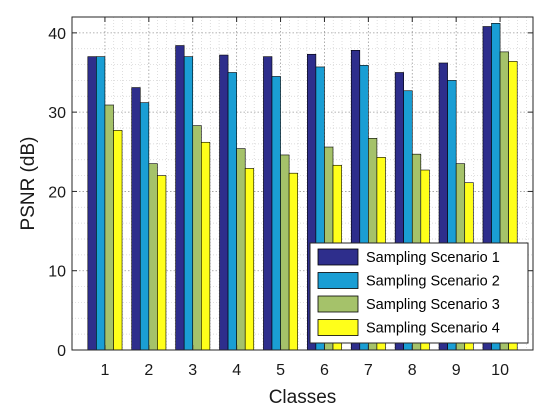  Describe the element at coordinates (136, 219) in the screenshot. I see `bar-series1-class2` at that location.